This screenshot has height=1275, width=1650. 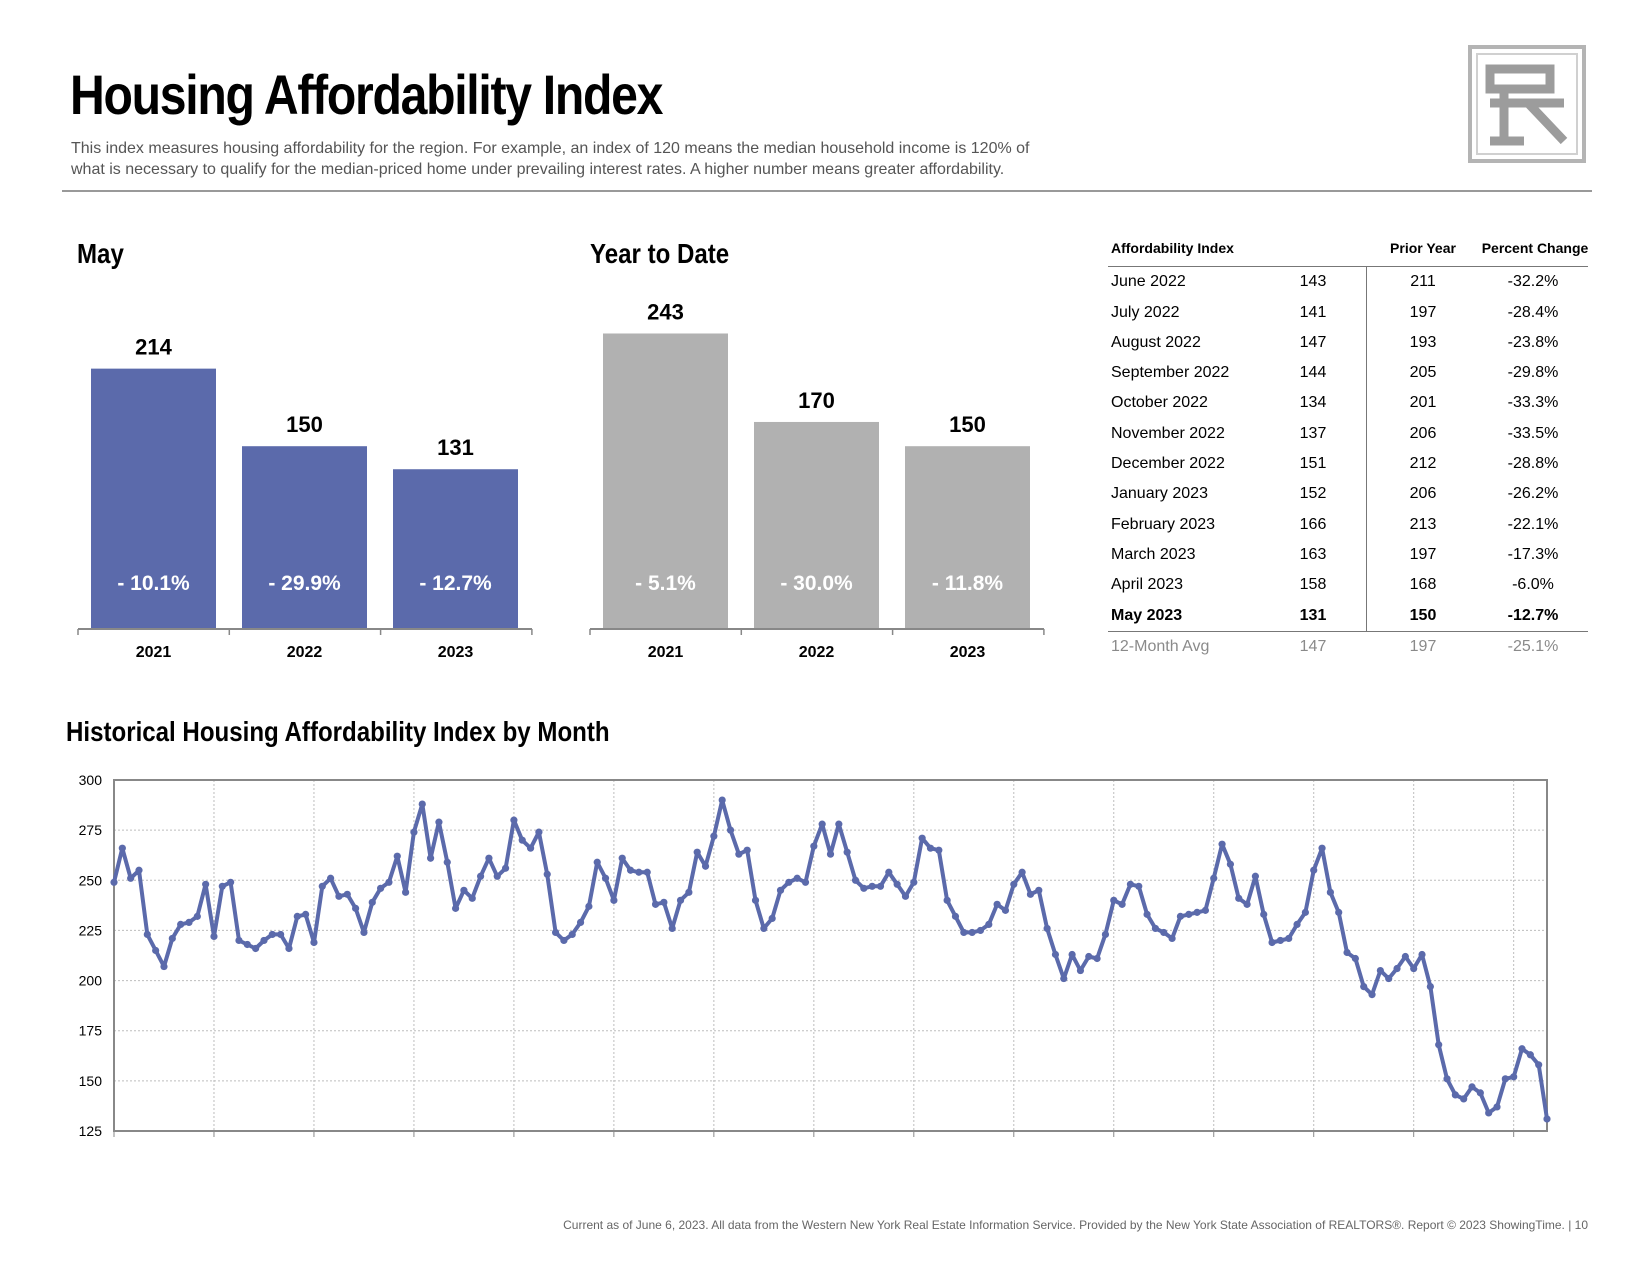 What do you see at coordinates (827, 191) in the screenshot?
I see `header-divider` at bounding box center [827, 191].